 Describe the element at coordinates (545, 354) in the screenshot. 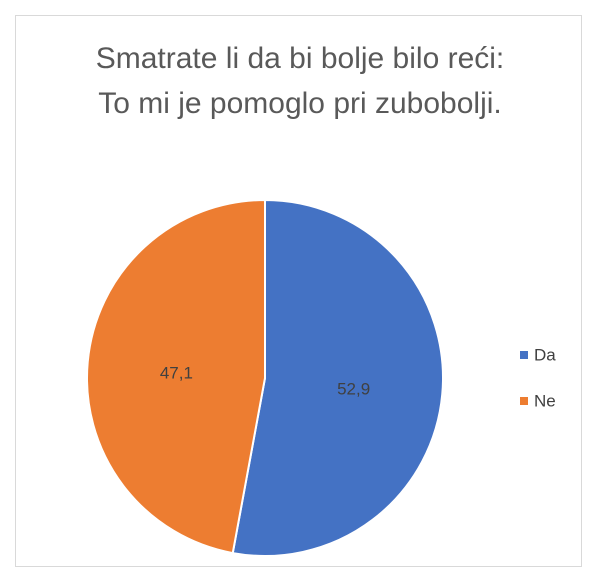

I see `legend-label: Da` at that location.